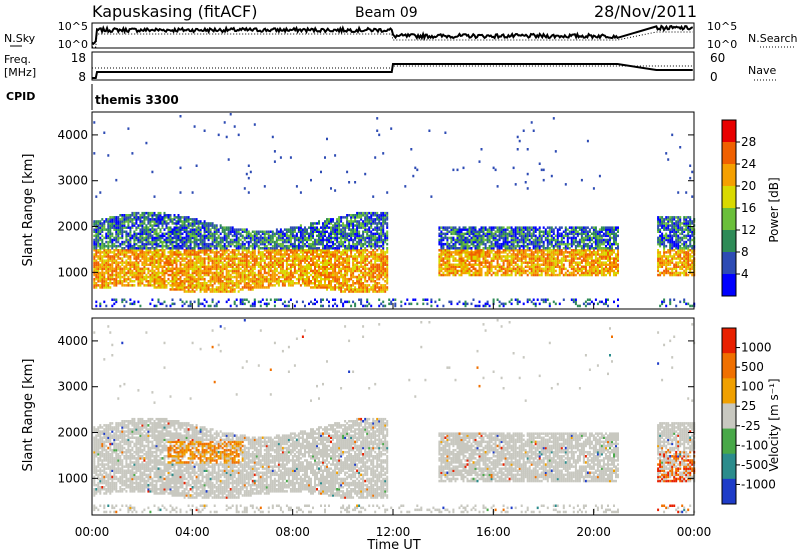  I want to click on freq-tick-top: 18, so click(78, 58).